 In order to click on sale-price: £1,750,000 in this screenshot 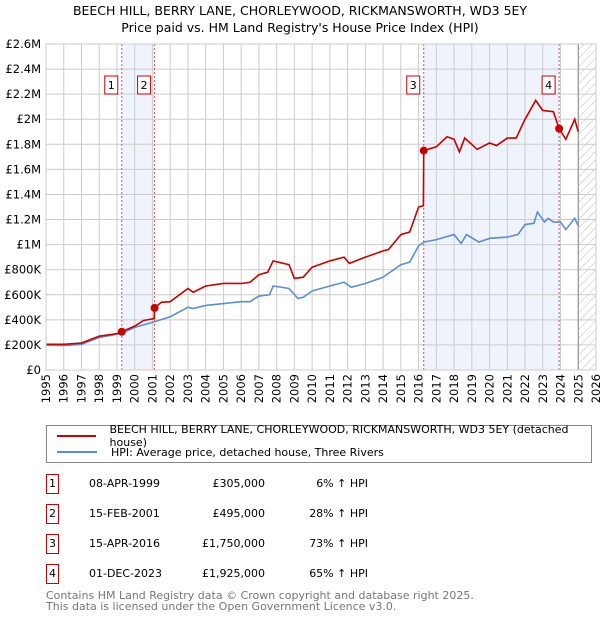, I will do `click(233, 543)`.